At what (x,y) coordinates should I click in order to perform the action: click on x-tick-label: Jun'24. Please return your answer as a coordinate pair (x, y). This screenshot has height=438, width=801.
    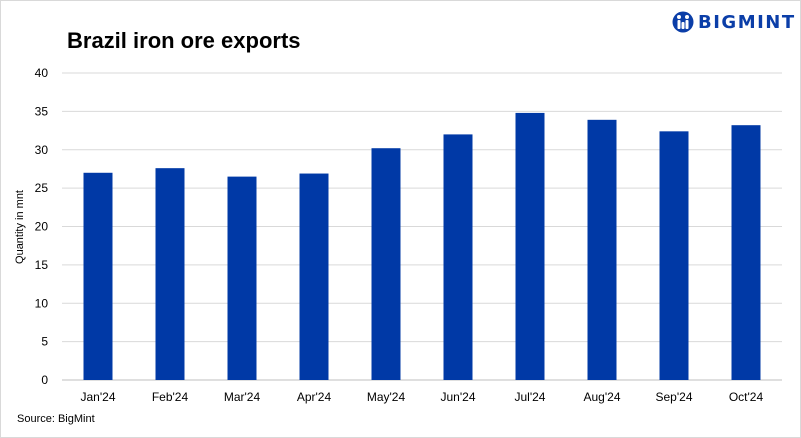
    Looking at the image, I should click on (458, 397).